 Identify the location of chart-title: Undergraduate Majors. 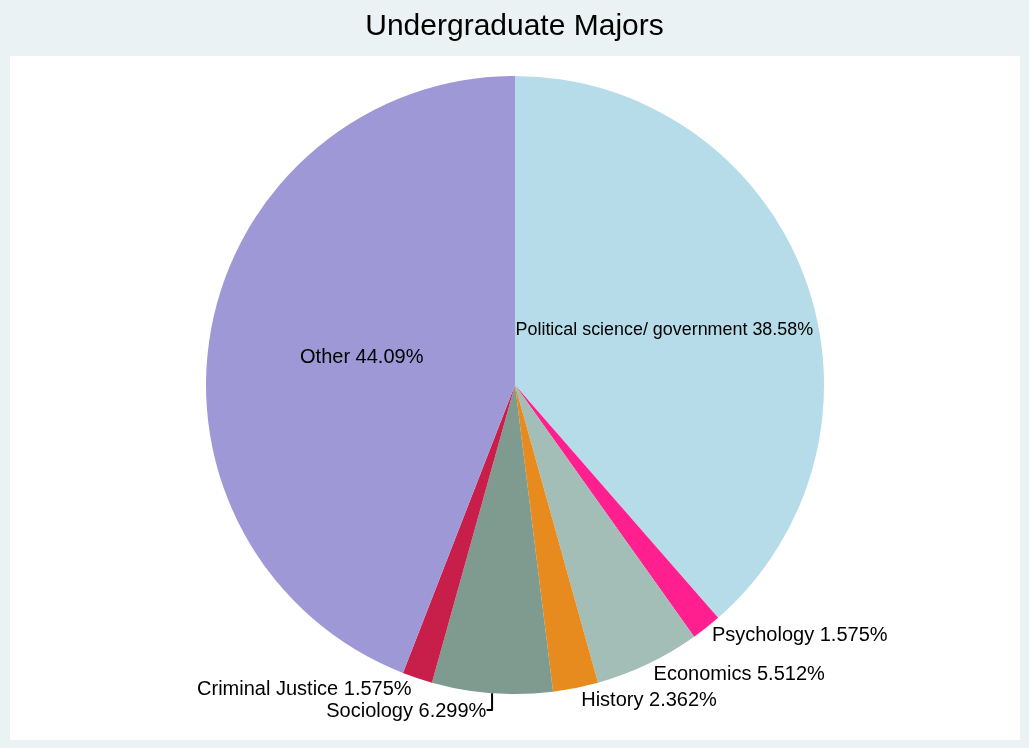
(514, 25).